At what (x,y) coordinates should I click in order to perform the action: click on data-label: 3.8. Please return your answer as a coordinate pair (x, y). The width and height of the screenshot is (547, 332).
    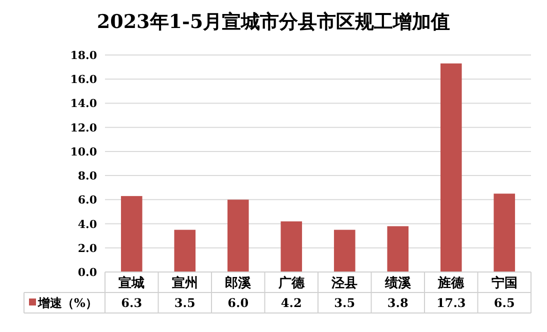
    Looking at the image, I should click on (397, 303).